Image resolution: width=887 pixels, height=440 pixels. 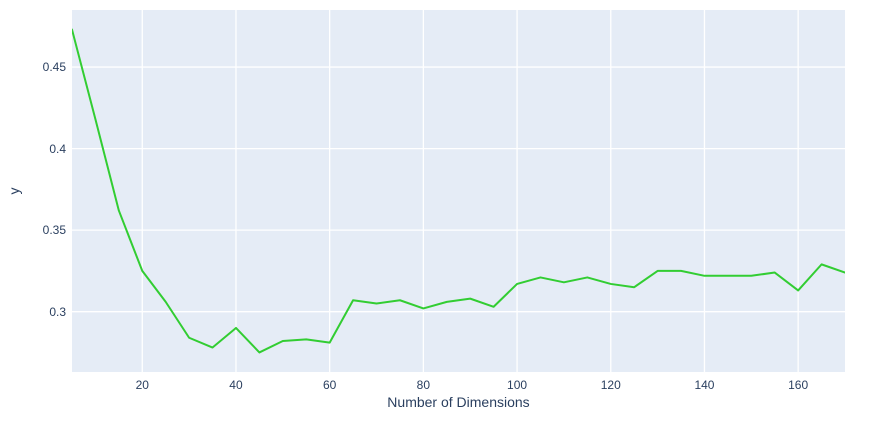 What do you see at coordinates (798, 385) in the screenshot?
I see `x-tick-label: 160` at bounding box center [798, 385].